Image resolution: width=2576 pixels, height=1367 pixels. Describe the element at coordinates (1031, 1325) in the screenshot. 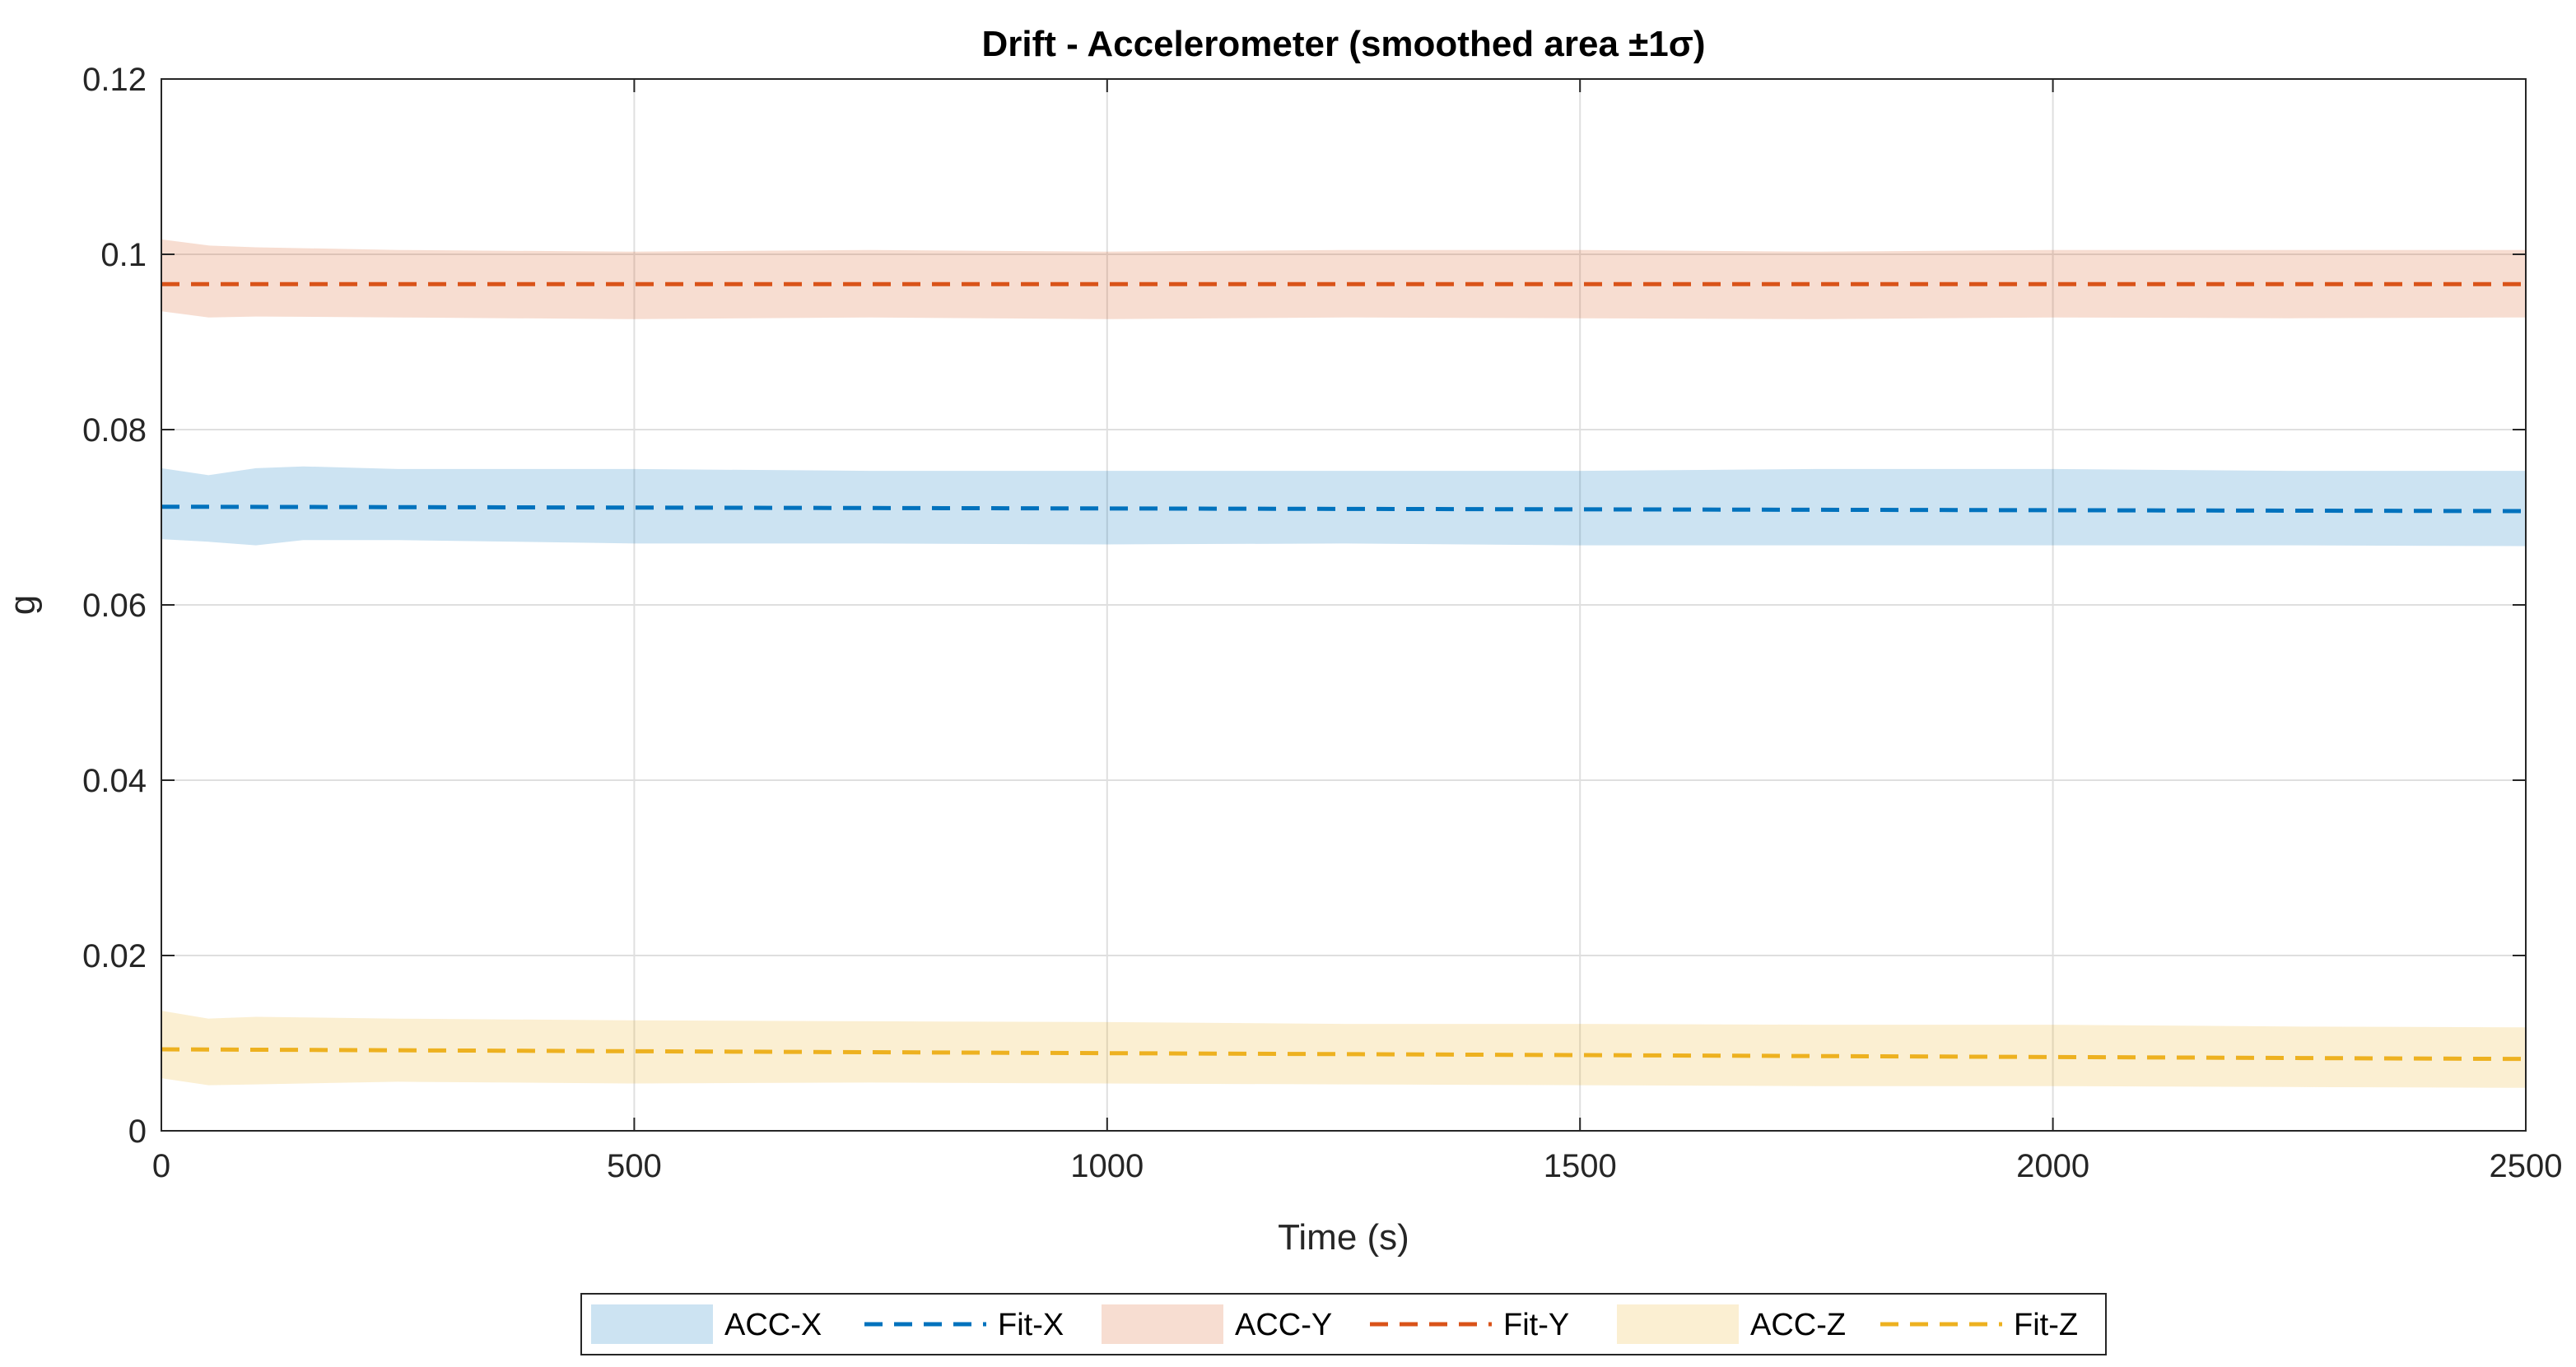

I see `legend-label-fit-x: Fit-X` at that location.